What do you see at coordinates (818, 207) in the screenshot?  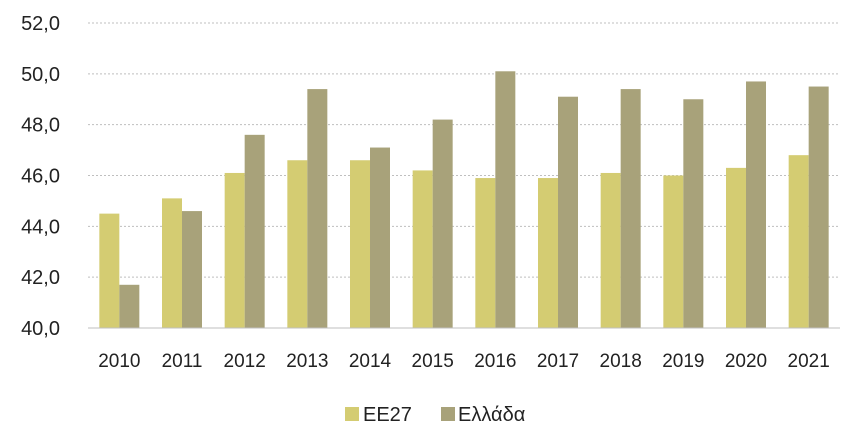 I see `bar-greece-2021` at bounding box center [818, 207].